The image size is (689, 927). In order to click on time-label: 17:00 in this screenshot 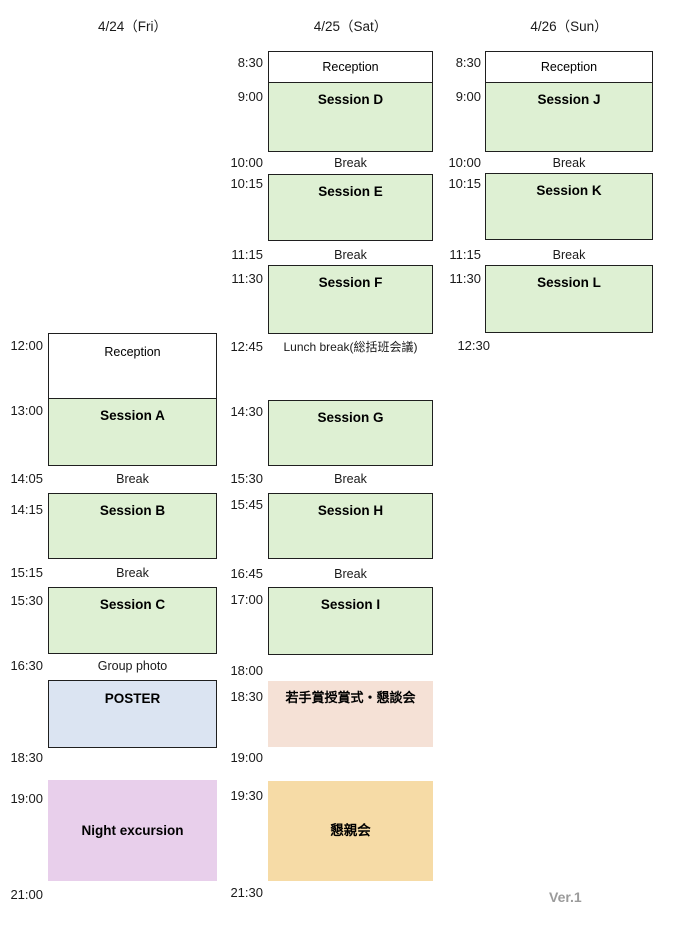, I will do `click(246, 599)`.